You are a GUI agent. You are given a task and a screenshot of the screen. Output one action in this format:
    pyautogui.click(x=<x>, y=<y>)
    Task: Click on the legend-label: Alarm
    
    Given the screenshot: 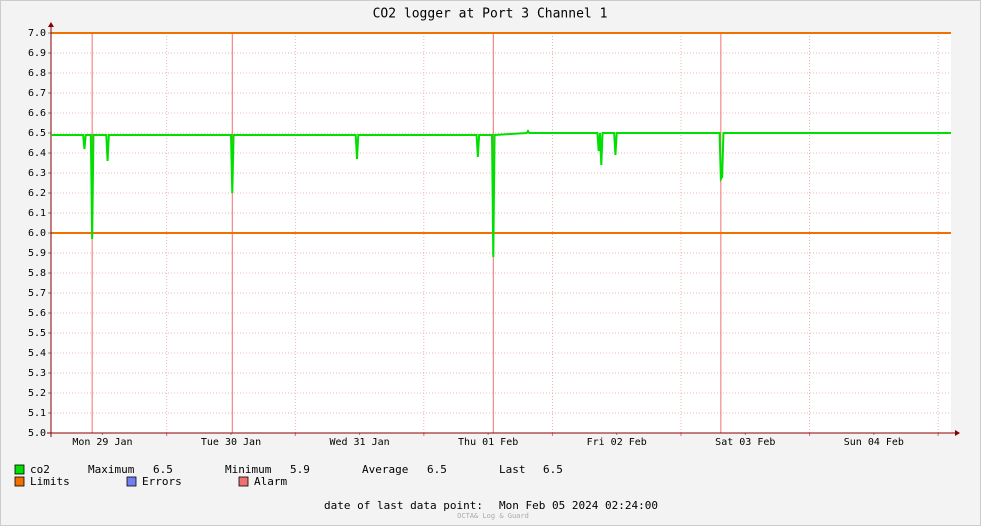 What is the action you would take?
    pyautogui.click(x=270, y=481)
    